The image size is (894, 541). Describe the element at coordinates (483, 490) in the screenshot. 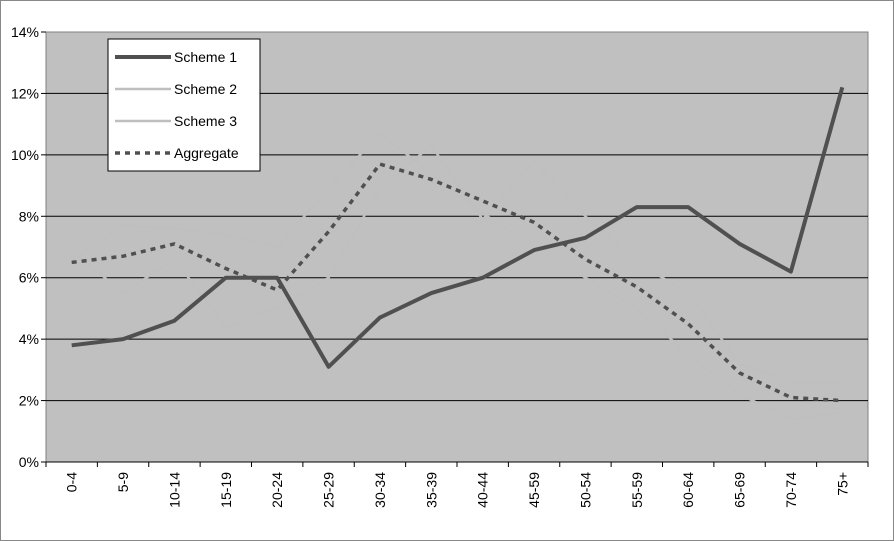

I see `x-tick-label: 40-44` at that location.